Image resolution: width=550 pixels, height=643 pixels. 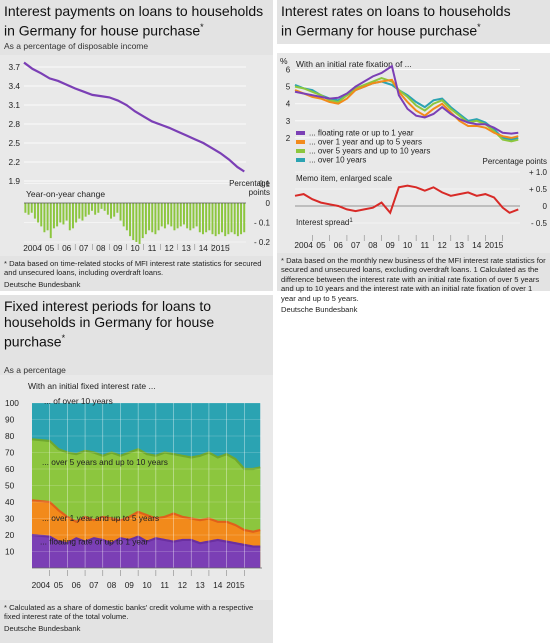 I want to click on x-tick-label: 06, so click(x=339, y=245).